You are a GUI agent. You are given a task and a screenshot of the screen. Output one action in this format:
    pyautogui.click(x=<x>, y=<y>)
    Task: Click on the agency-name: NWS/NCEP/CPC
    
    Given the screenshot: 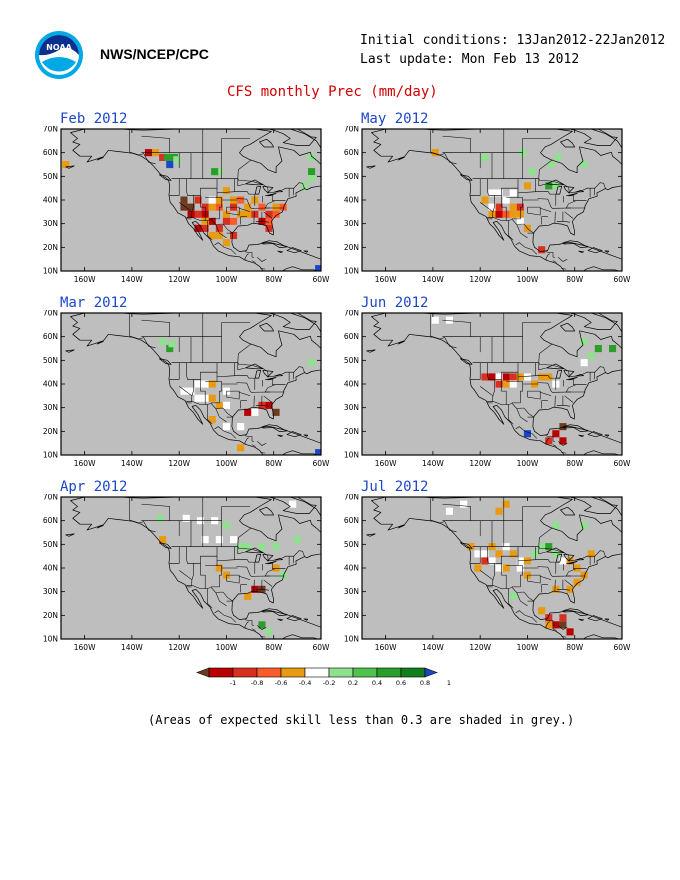 What is the action you would take?
    pyautogui.click(x=154, y=54)
    